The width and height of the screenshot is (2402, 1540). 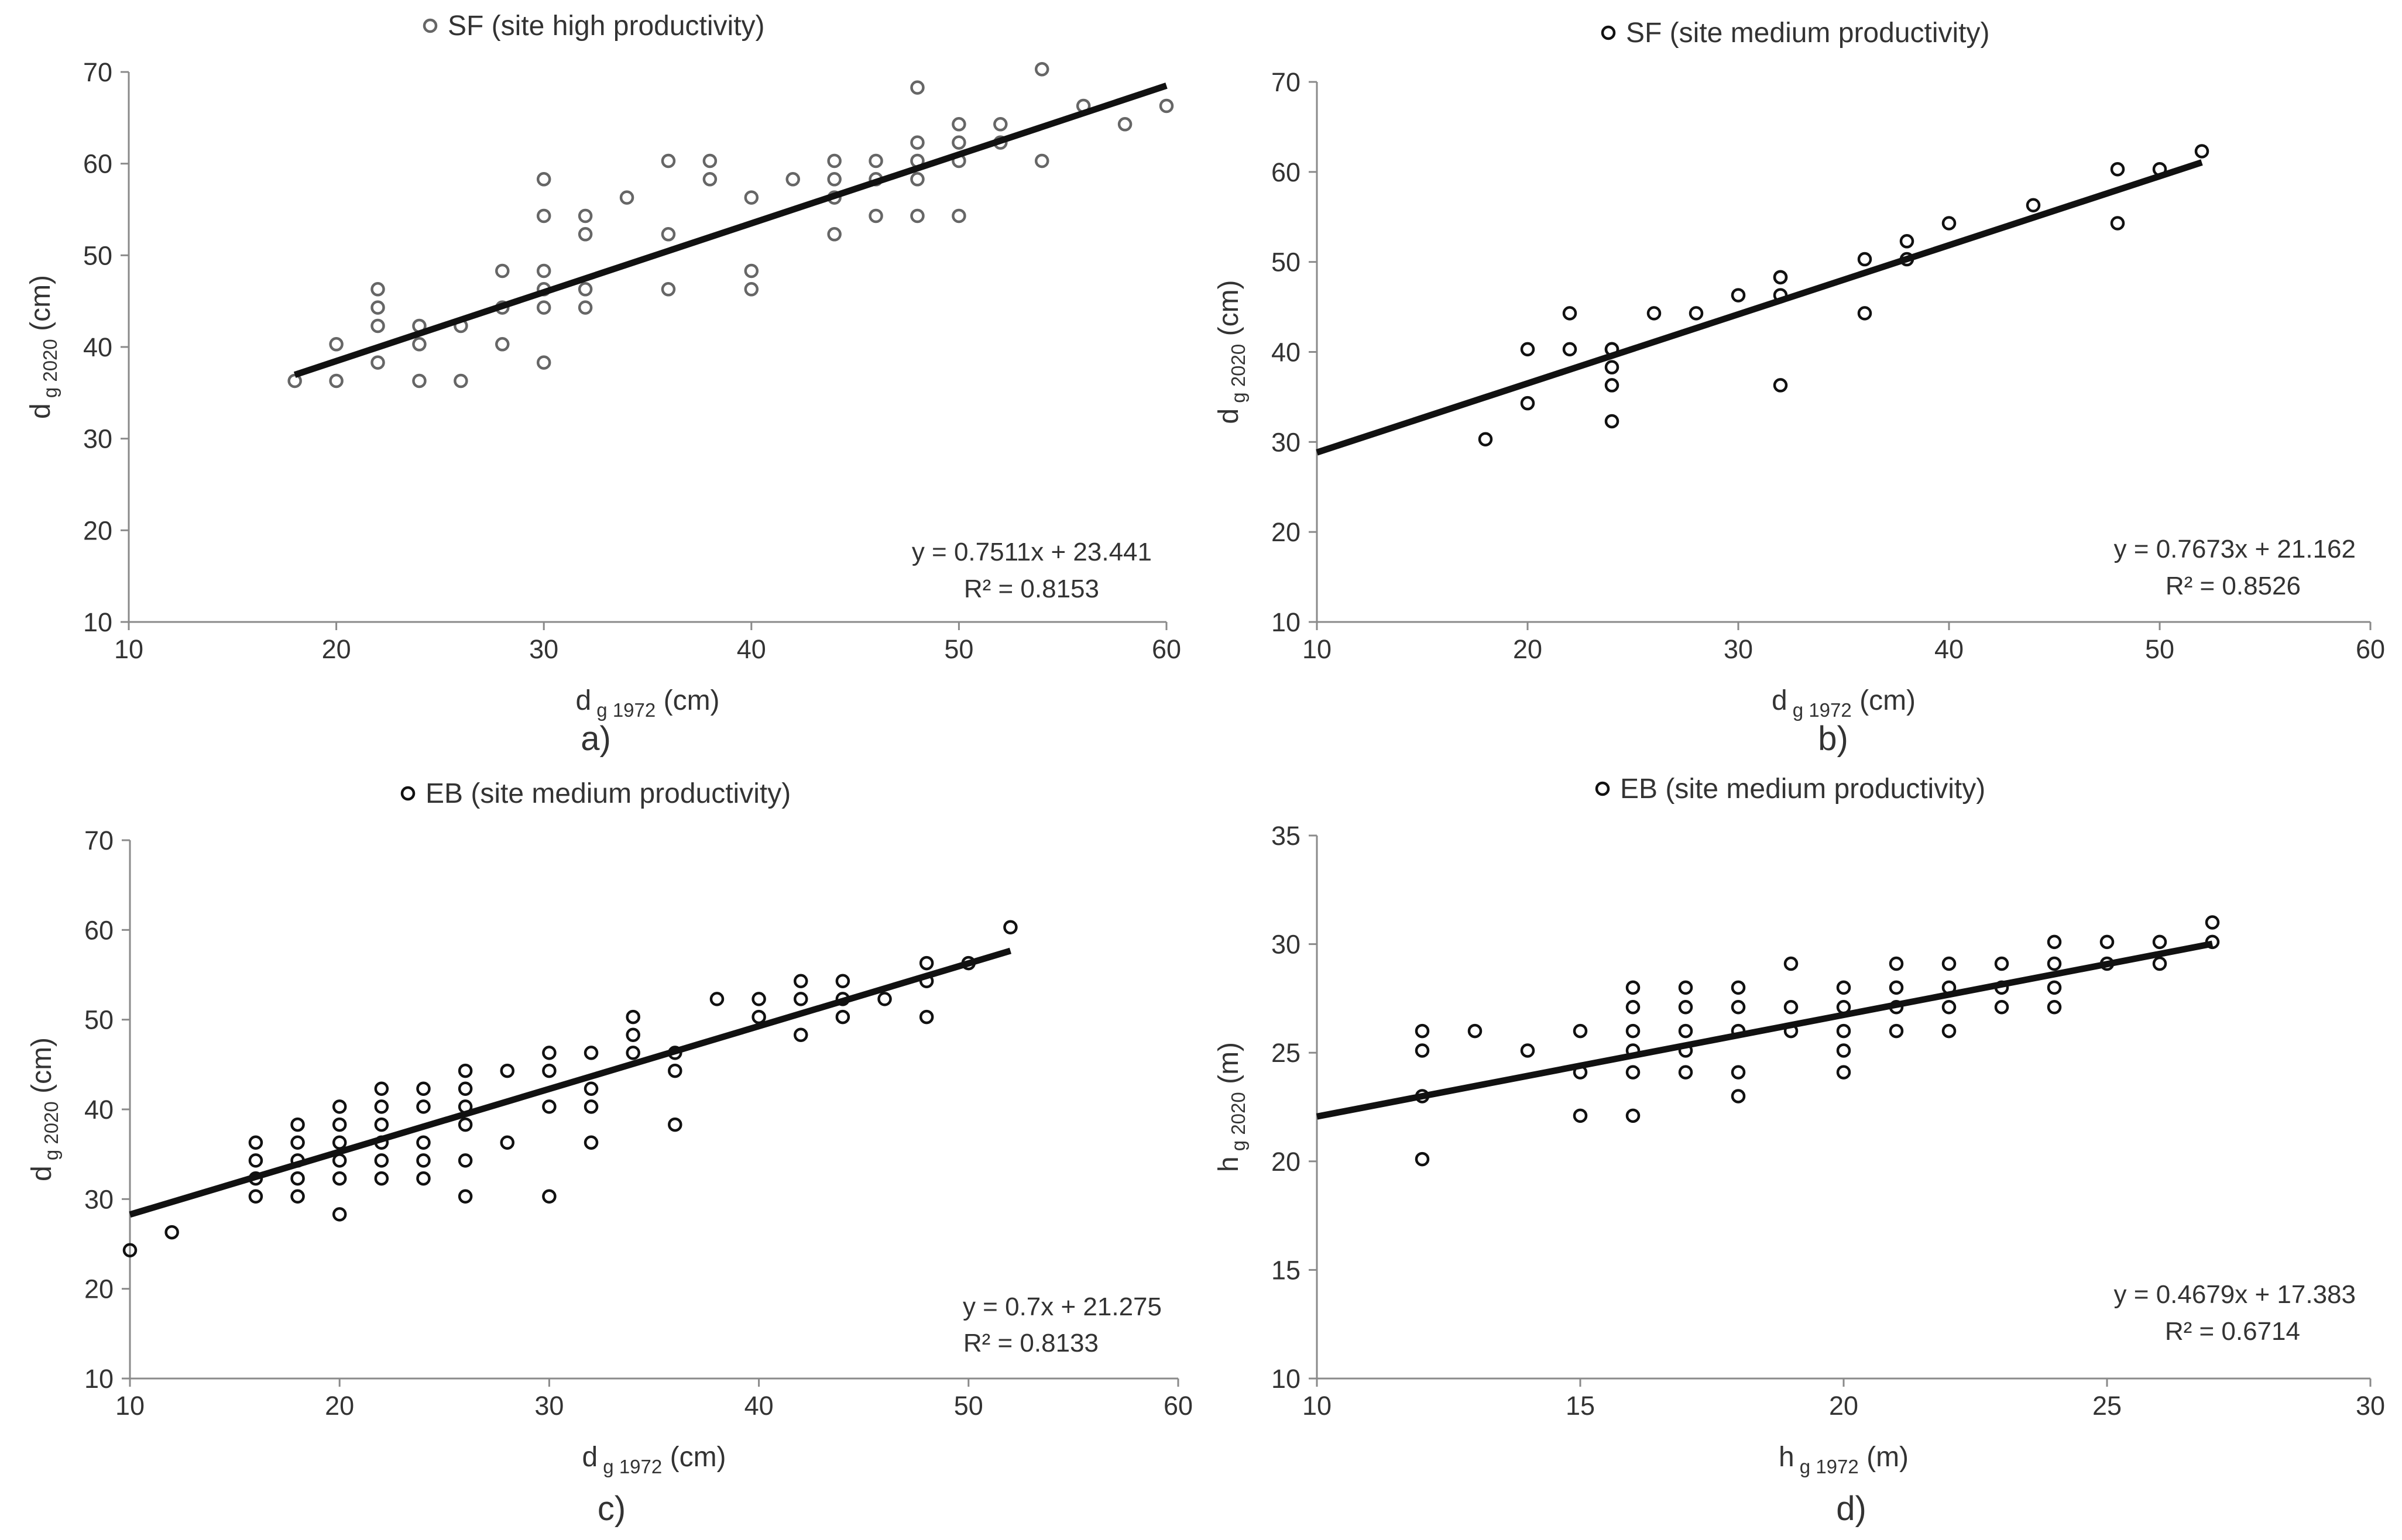 What do you see at coordinates (2107, 1406) in the screenshot?
I see `x-tick-label: 25` at bounding box center [2107, 1406].